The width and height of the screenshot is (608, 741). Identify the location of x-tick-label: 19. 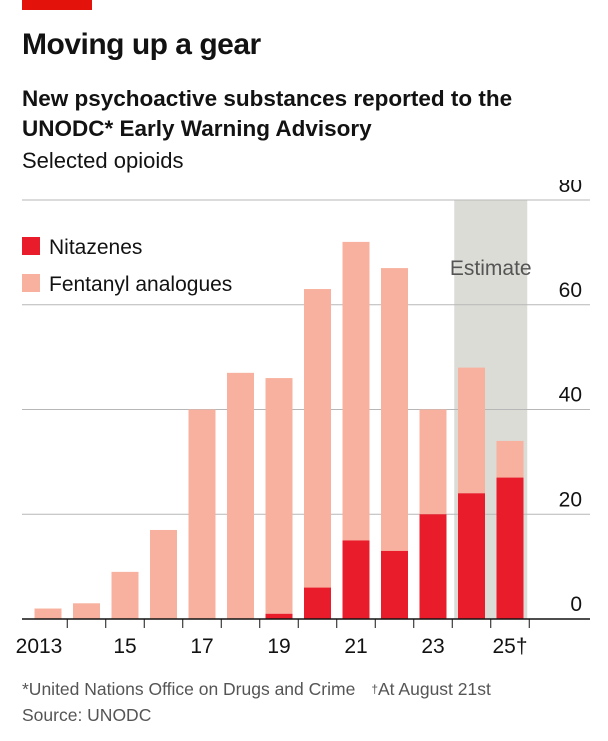
(278, 646).